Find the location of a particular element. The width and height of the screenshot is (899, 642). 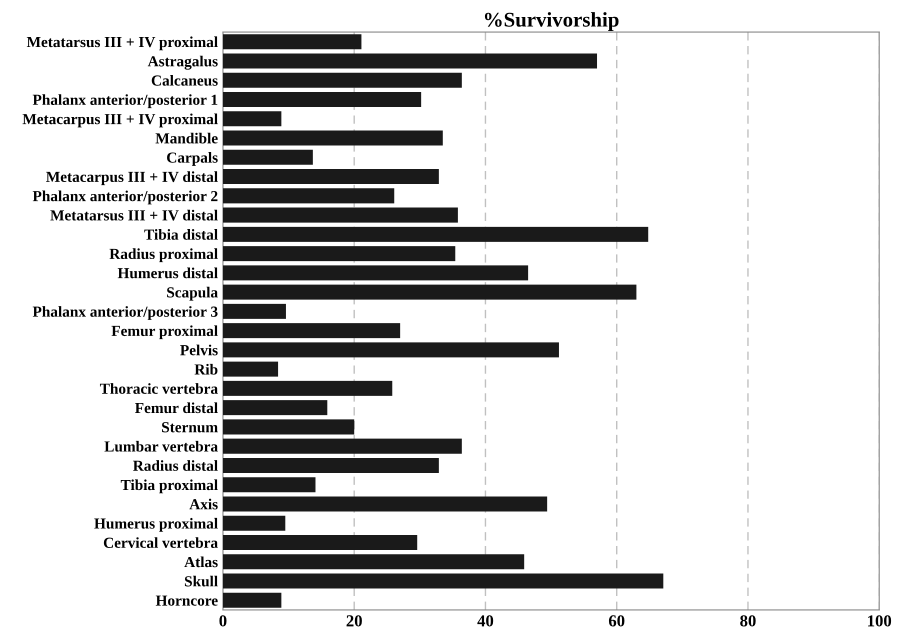

y-tick-label: Metatarsus III + IV proximal is located at coordinates (122, 43).